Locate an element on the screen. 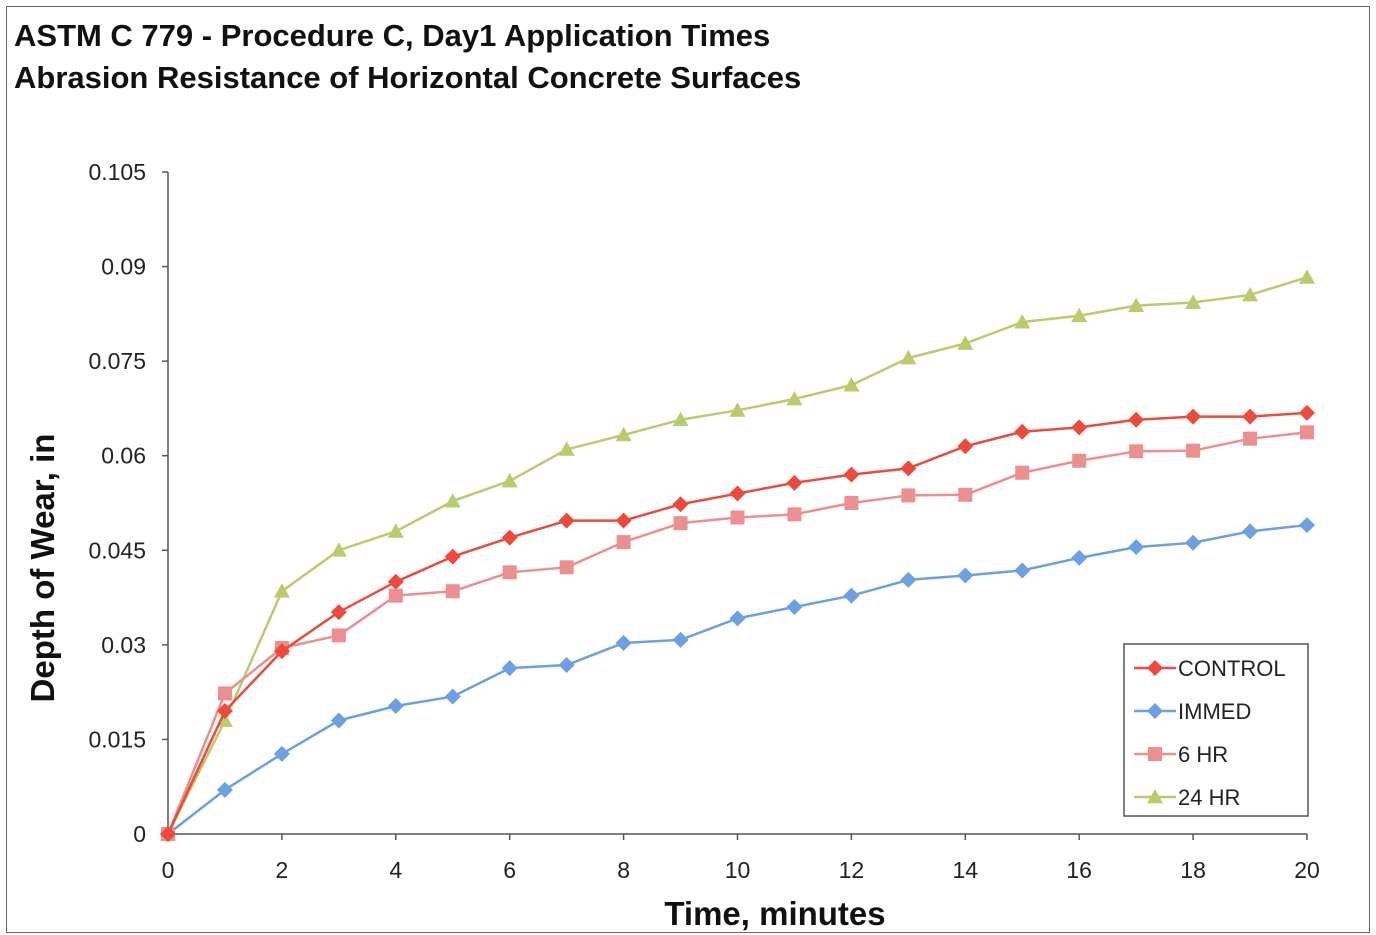  legend-label: 24 HR is located at coordinates (1209, 797).